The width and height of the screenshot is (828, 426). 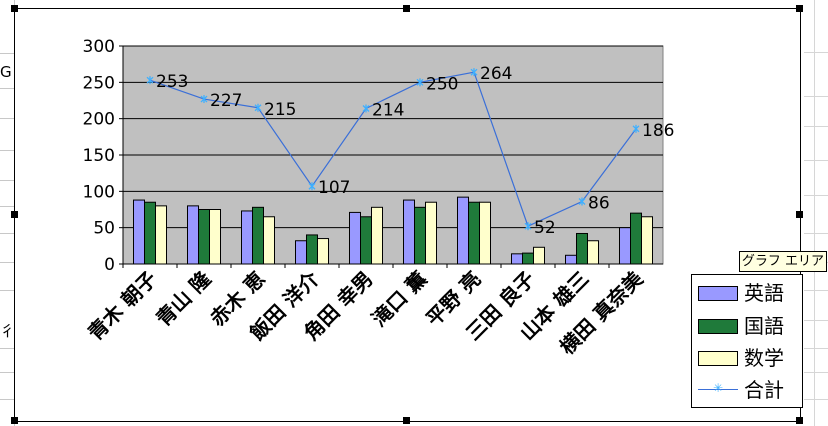 I want to click on total-data-label: 214, so click(x=388, y=110).